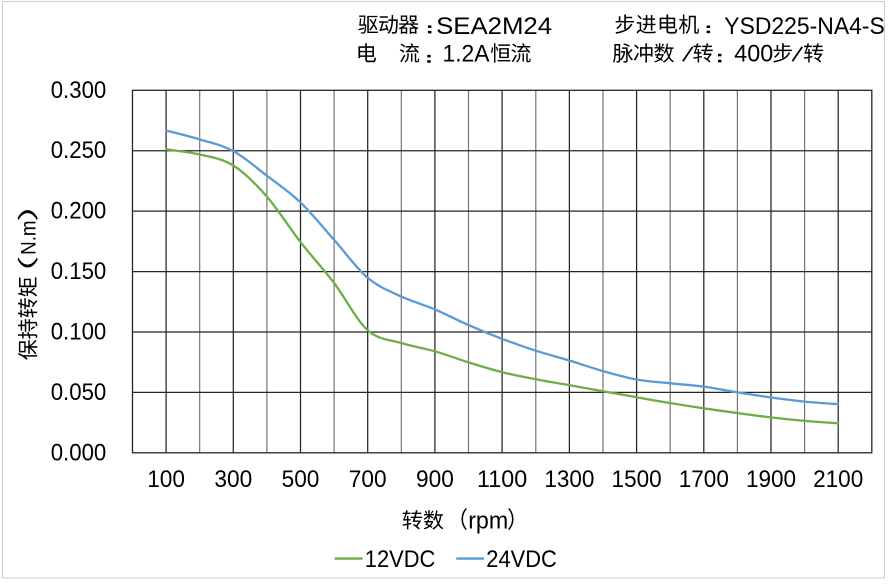 The image size is (888, 586). What do you see at coordinates (488, 521) in the screenshot?
I see `svg-text: rpm` at bounding box center [488, 521].